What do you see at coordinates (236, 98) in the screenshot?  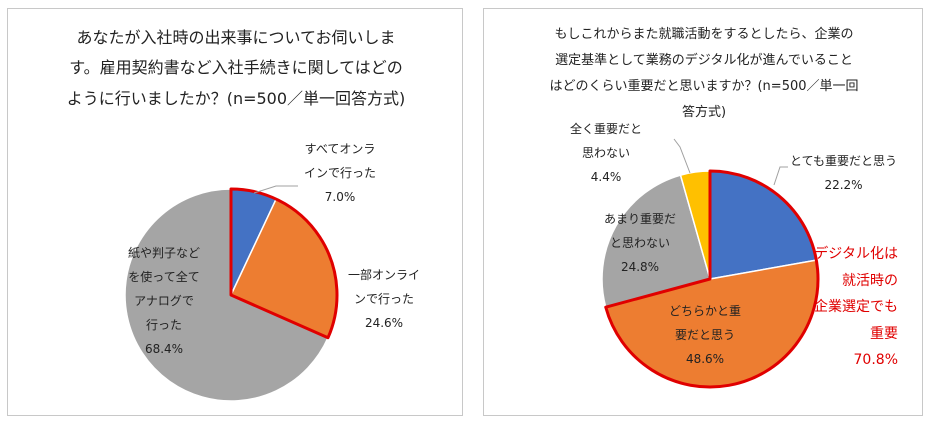 I see `title-line: ように行いましたか？(n=500／単一回答方式)` at bounding box center [236, 98].